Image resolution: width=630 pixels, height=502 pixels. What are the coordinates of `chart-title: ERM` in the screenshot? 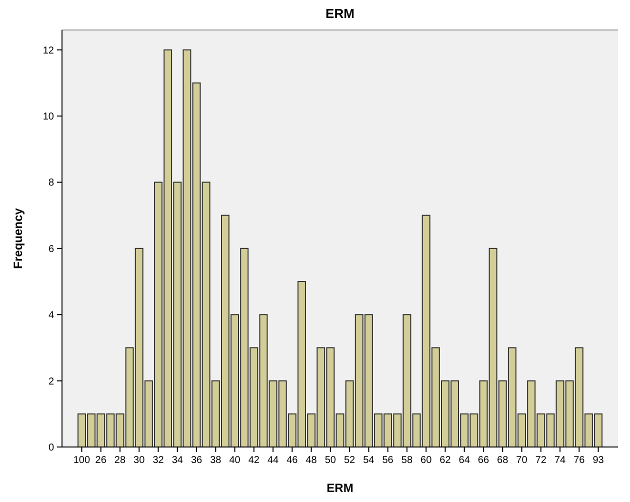 It's located at (340, 13).